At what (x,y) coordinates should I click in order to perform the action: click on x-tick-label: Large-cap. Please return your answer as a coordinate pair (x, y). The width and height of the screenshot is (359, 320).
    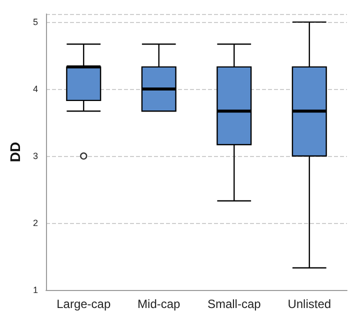
    Looking at the image, I should click on (83, 304).